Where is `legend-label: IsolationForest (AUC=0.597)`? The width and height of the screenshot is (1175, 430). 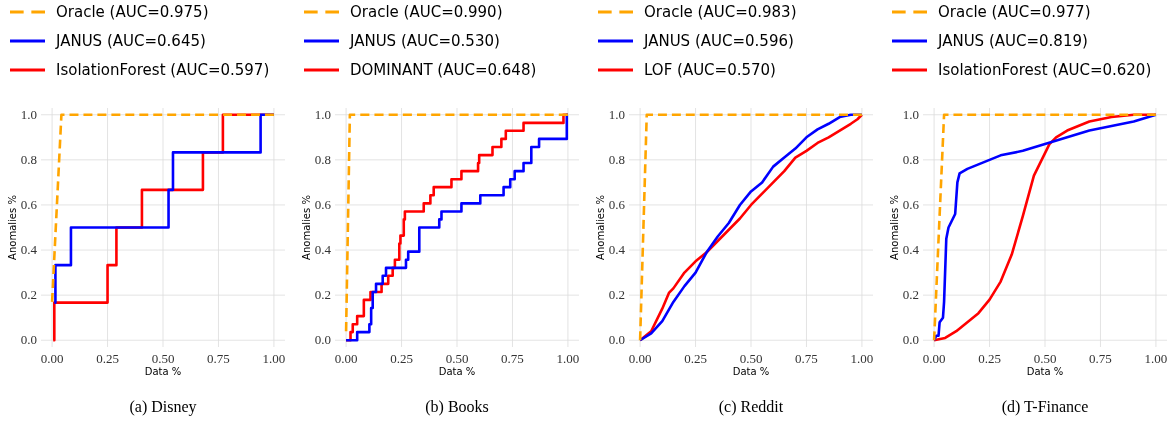 legend-label: IsolationForest (AUC=0.597) is located at coordinates (163, 70).